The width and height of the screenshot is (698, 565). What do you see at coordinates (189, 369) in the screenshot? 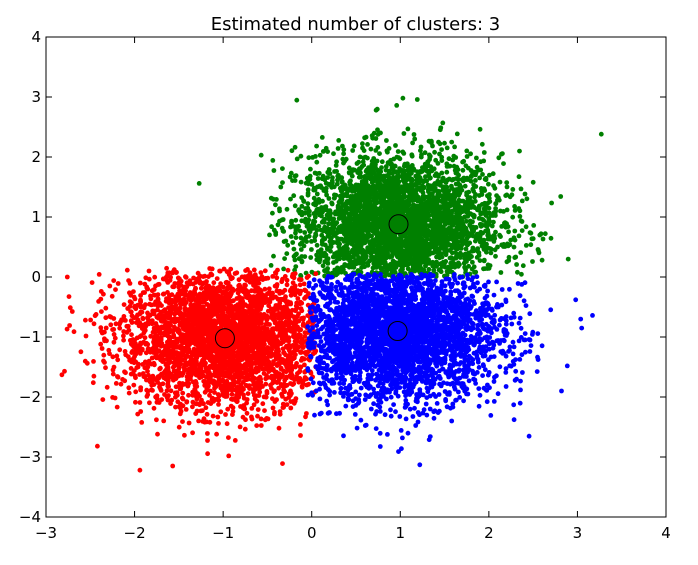
I see `cluster-1-points` at bounding box center [189, 369].